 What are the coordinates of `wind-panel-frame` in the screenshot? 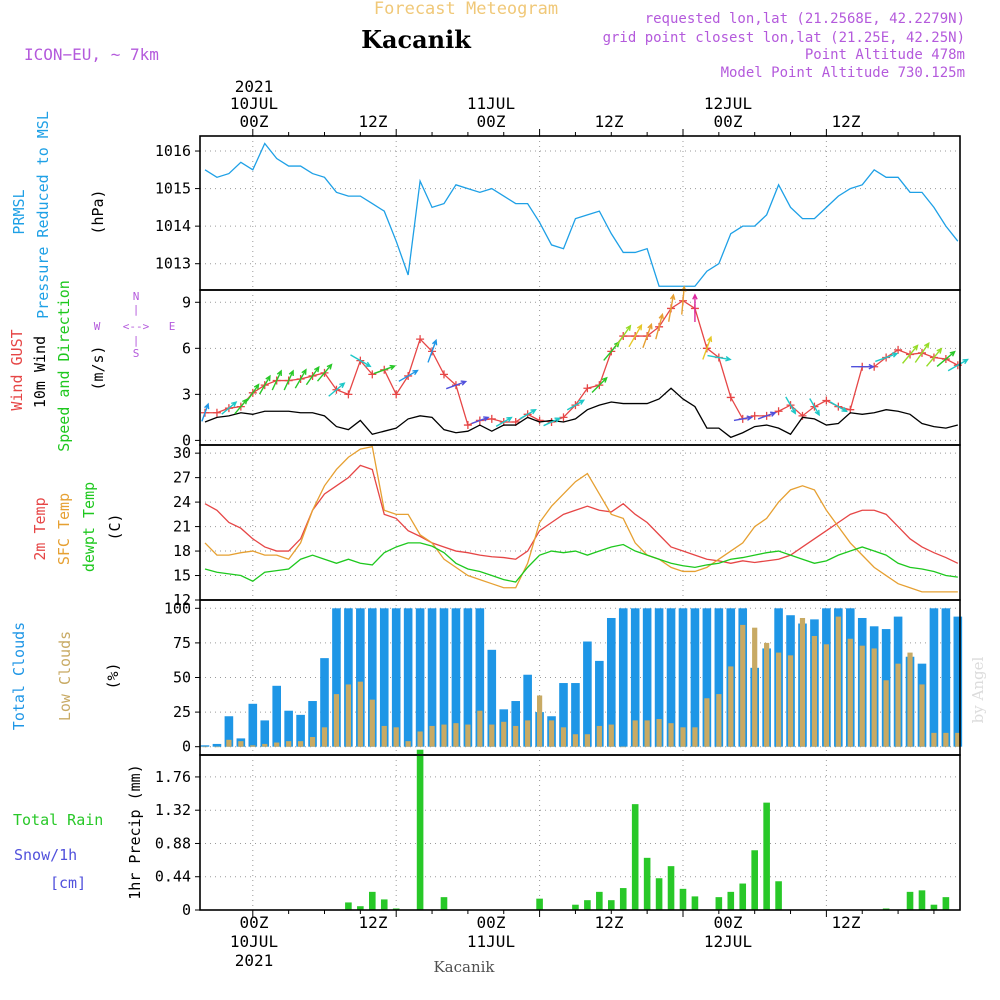 It's located at (580, 367).